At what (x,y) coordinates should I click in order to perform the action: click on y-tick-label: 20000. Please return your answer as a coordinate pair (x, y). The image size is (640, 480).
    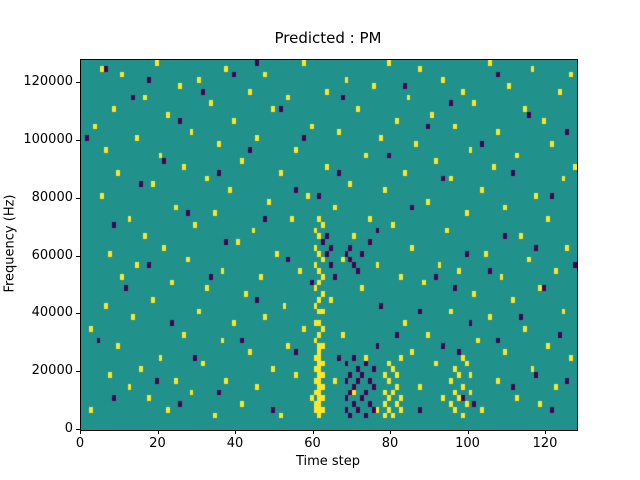
    Looking at the image, I should click on (52, 371).